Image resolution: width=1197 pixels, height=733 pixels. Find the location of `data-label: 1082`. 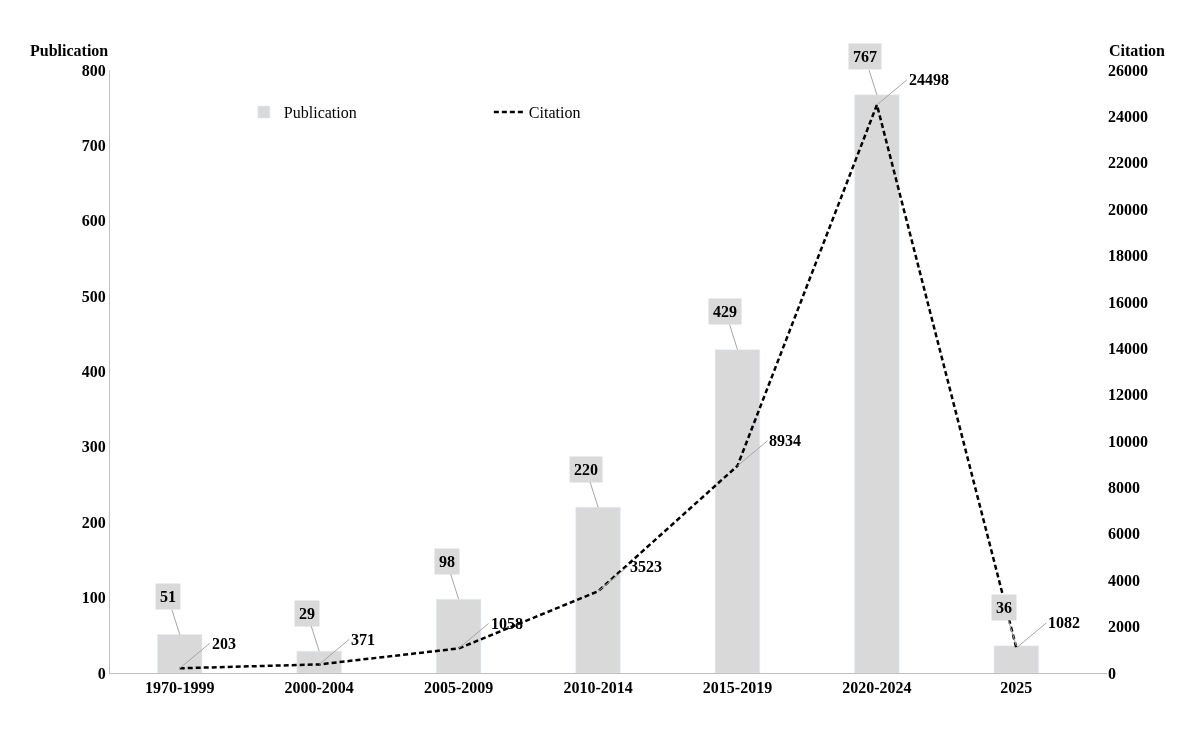

data-label: 1082 is located at coordinates (1064, 622).